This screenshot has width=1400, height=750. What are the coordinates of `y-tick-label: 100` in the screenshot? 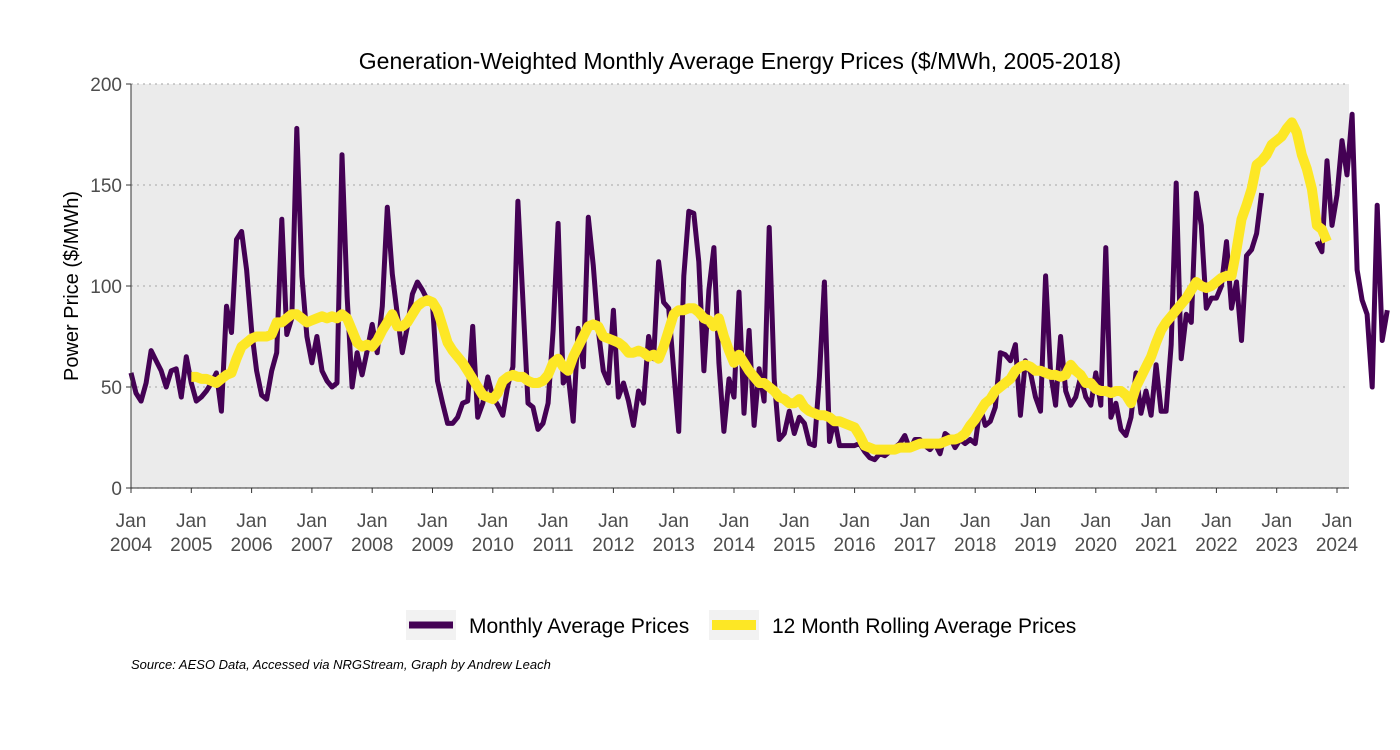 It's located at (106, 287).